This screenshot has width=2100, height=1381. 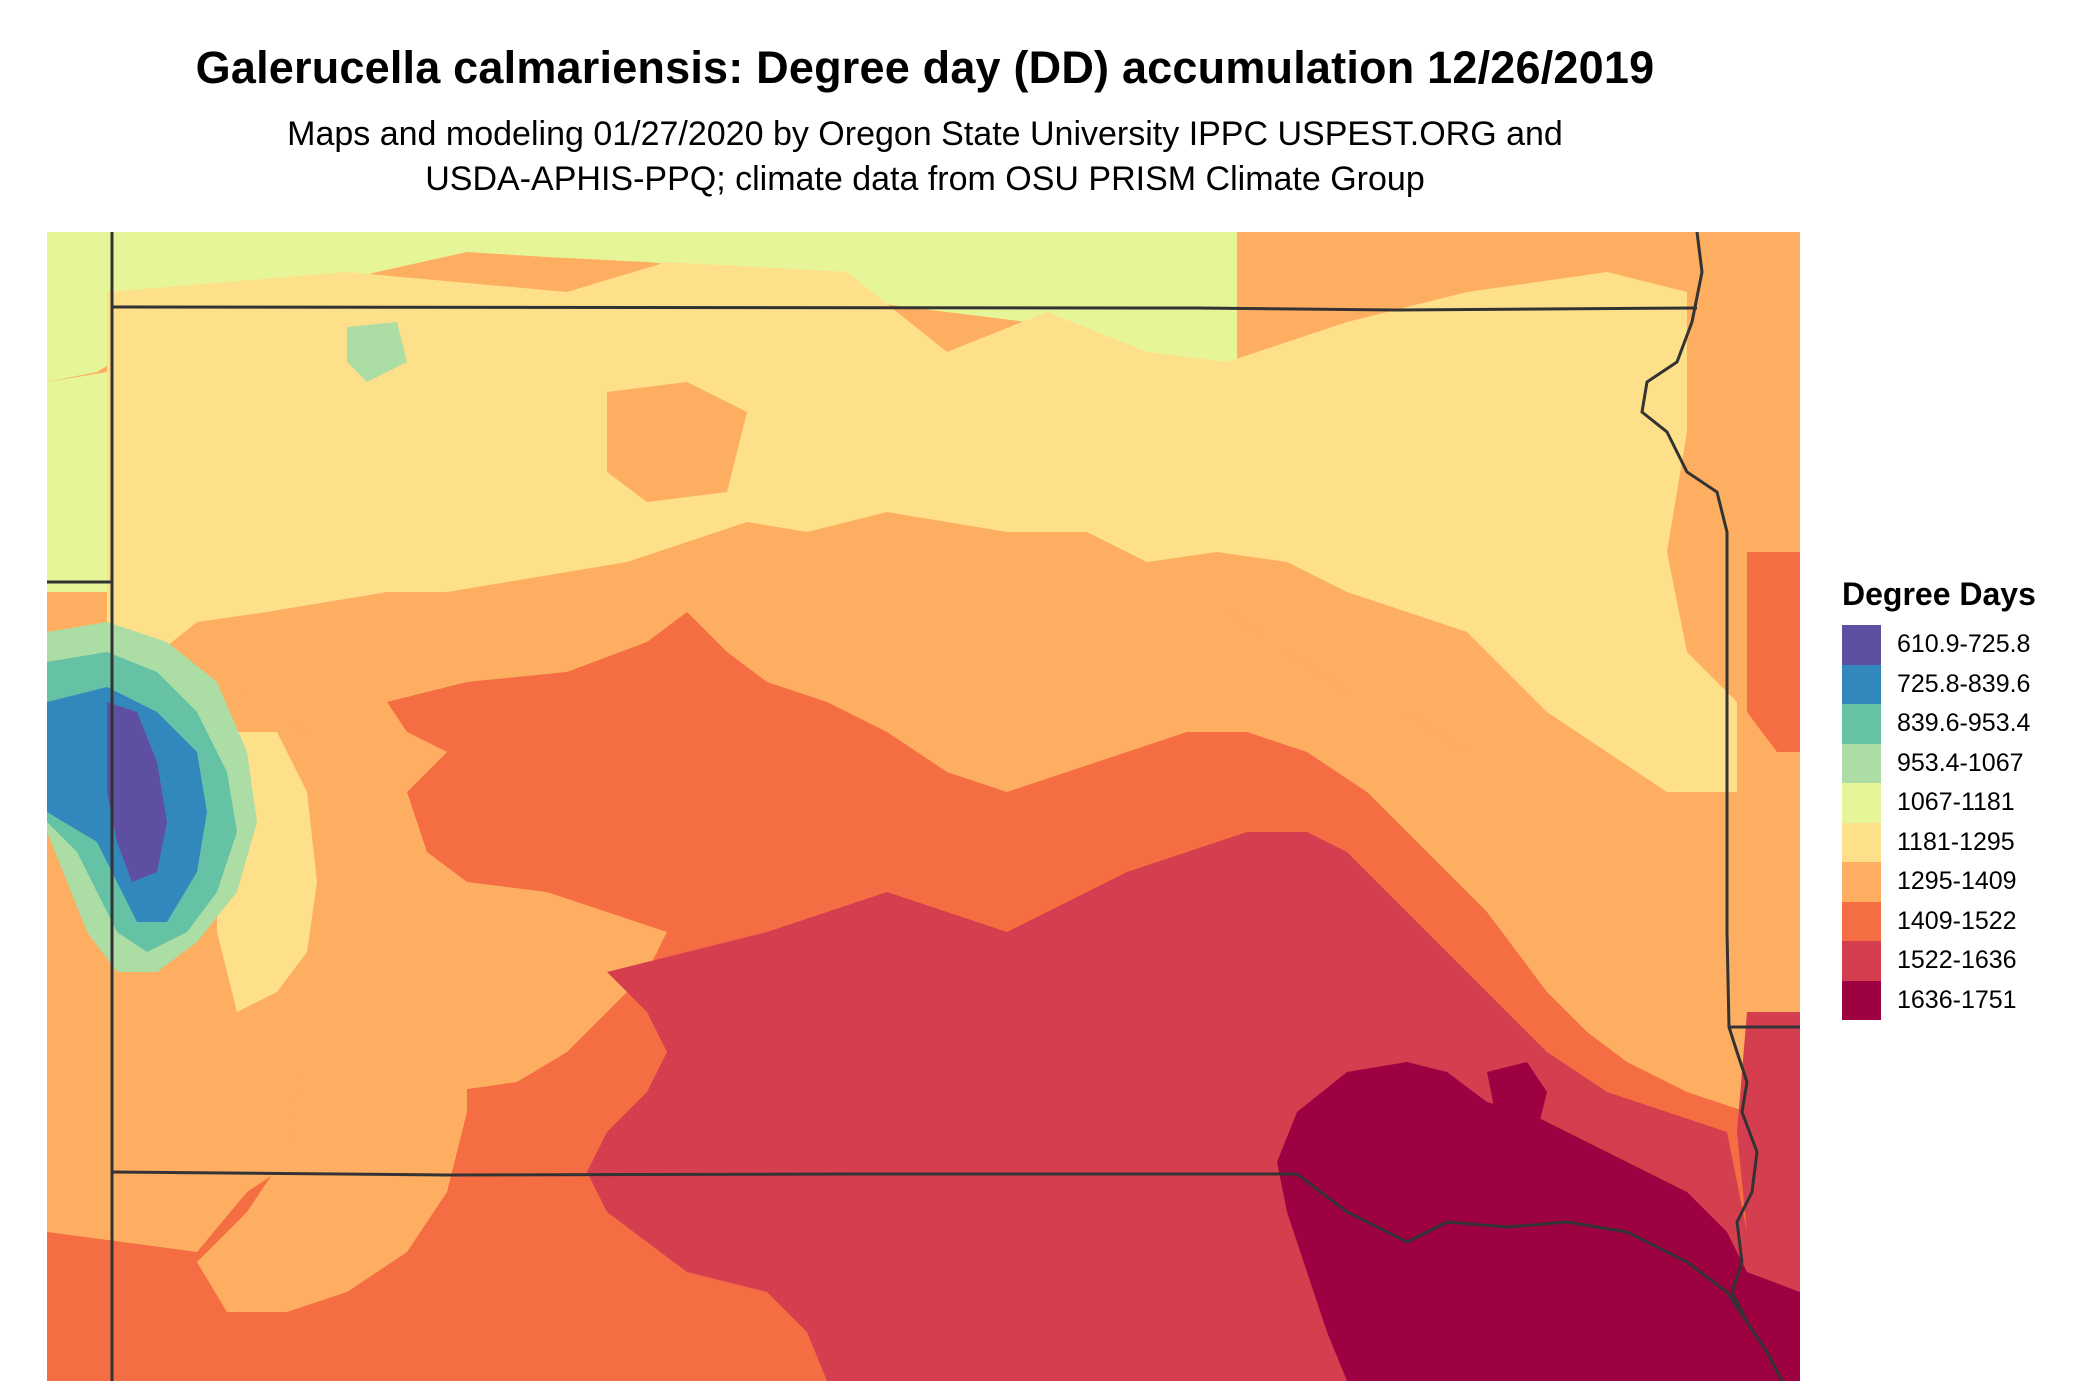 I want to click on east-border, so click(x=1720, y=630).